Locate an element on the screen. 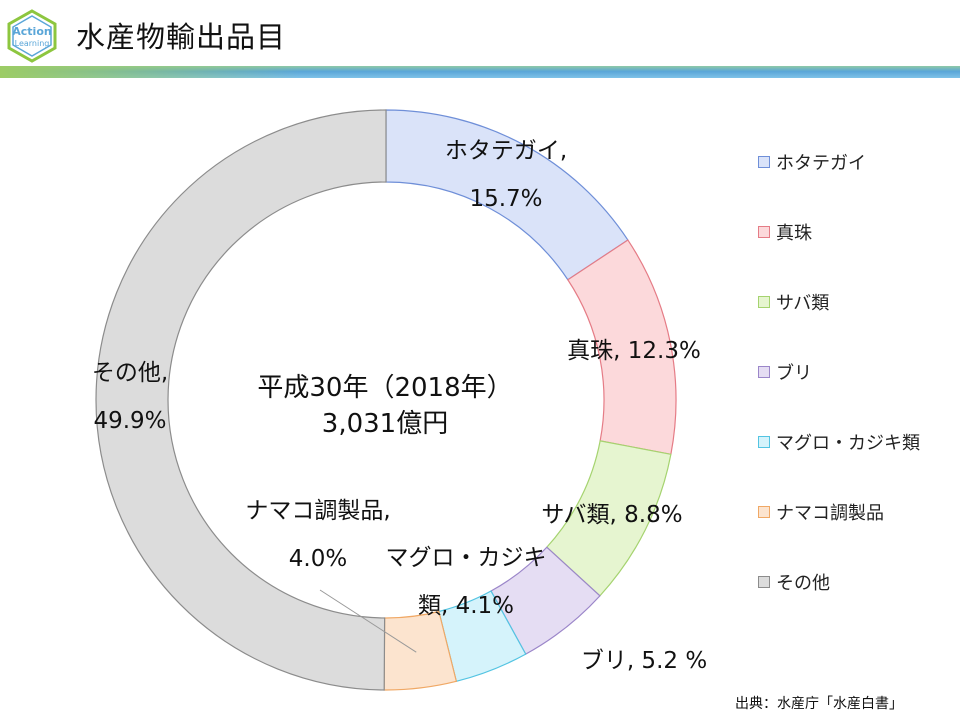 This screenshot has height=720, width=960. legend-item-4: ブリ is located at coordinates (785, 372).